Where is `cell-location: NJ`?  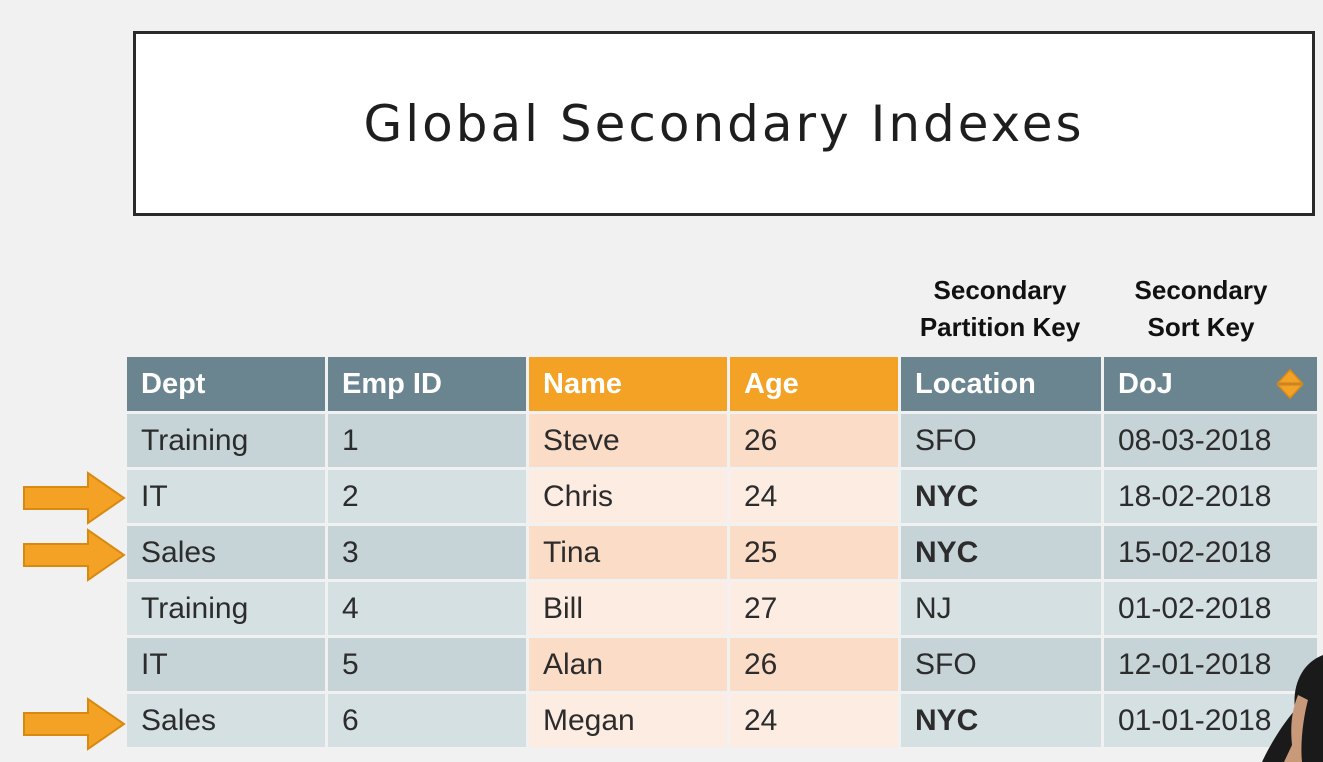 cell-location: NJ is located at coordinates (1001, 608).